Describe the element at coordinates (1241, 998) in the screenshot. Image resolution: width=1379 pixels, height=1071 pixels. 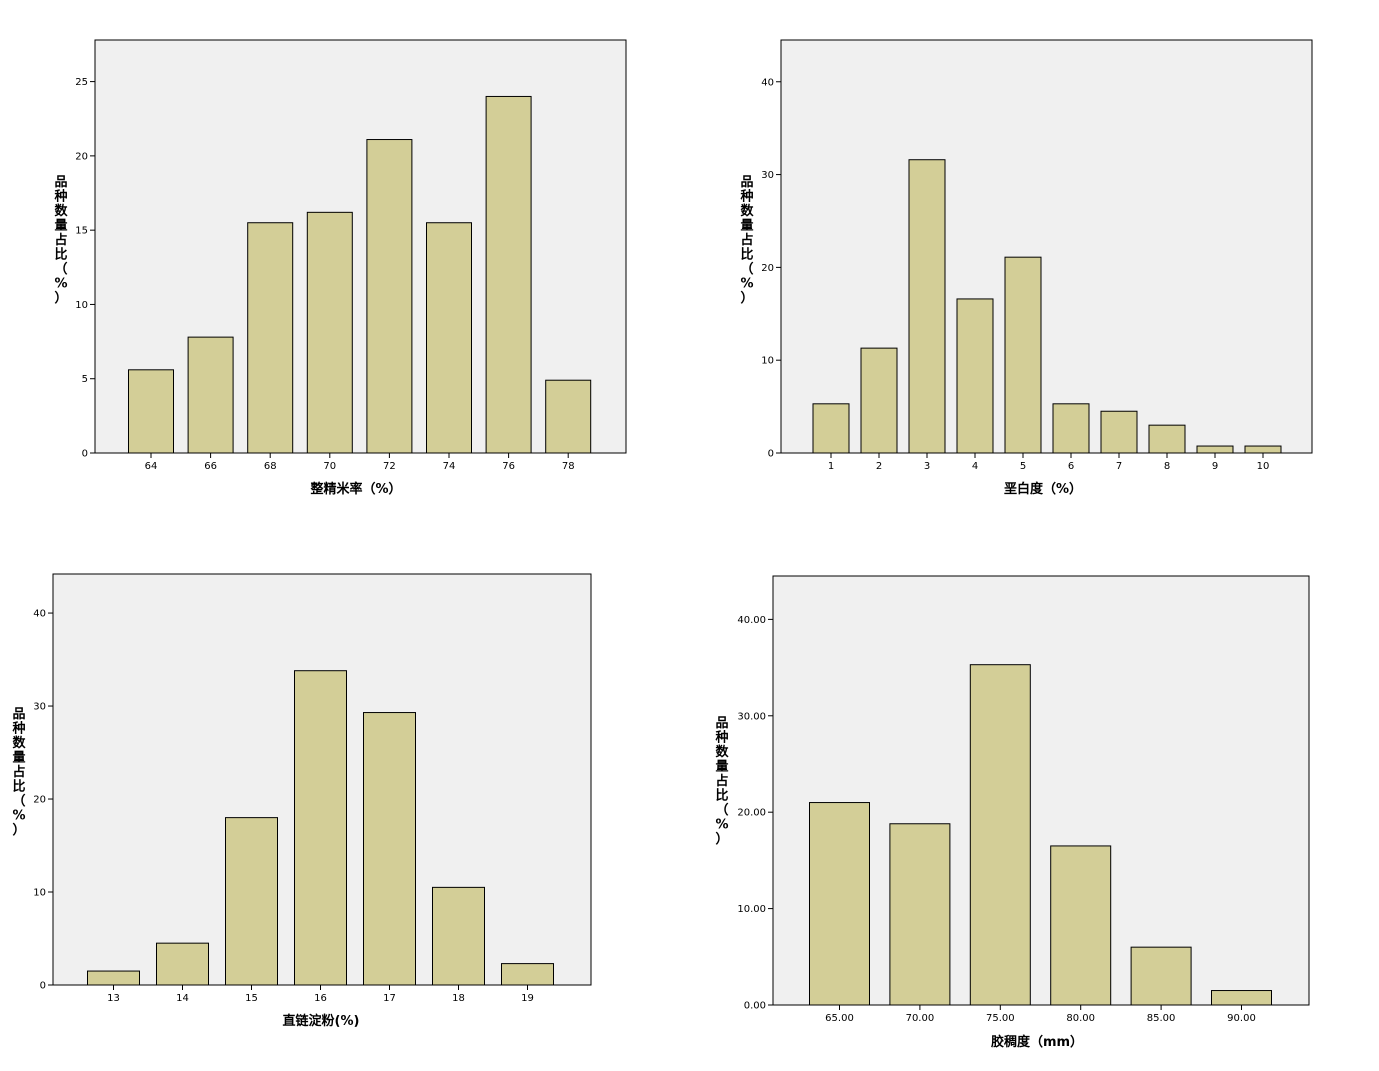
I see `bar-90.00` at that location.